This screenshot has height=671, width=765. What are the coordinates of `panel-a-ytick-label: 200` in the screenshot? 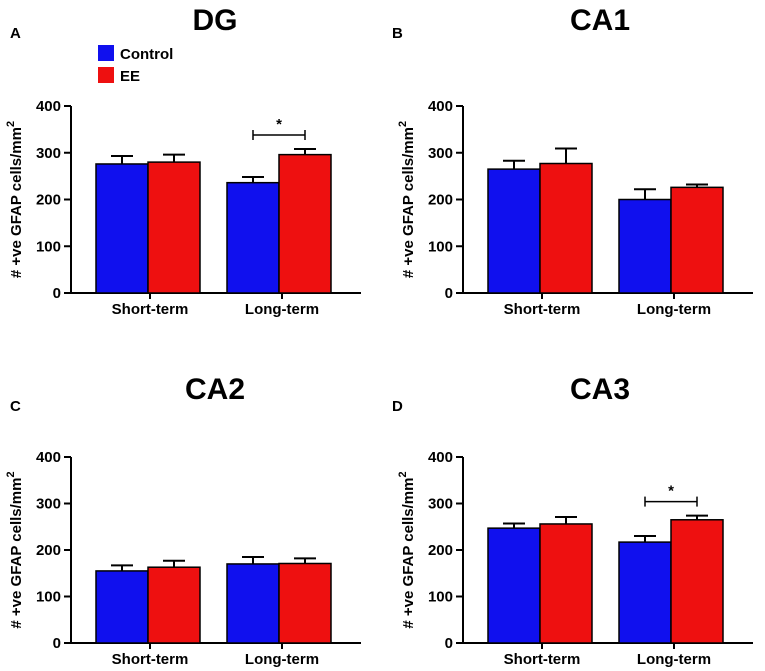 It's located at (48, 200).